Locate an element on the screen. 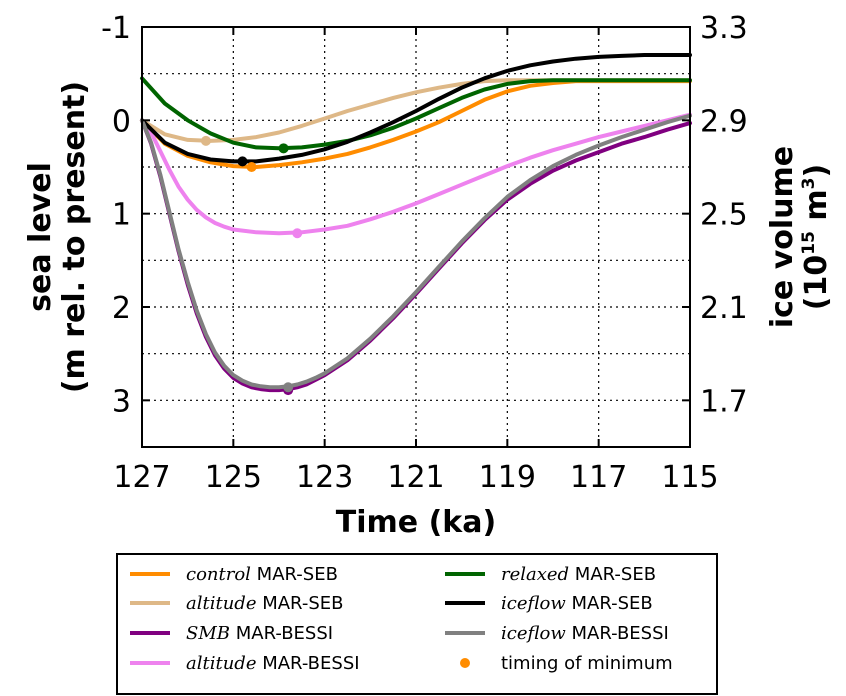 This screenshot has height=696, width=846. legend-label: relaxed MAR-SEB is located at coordinates (578, 574).